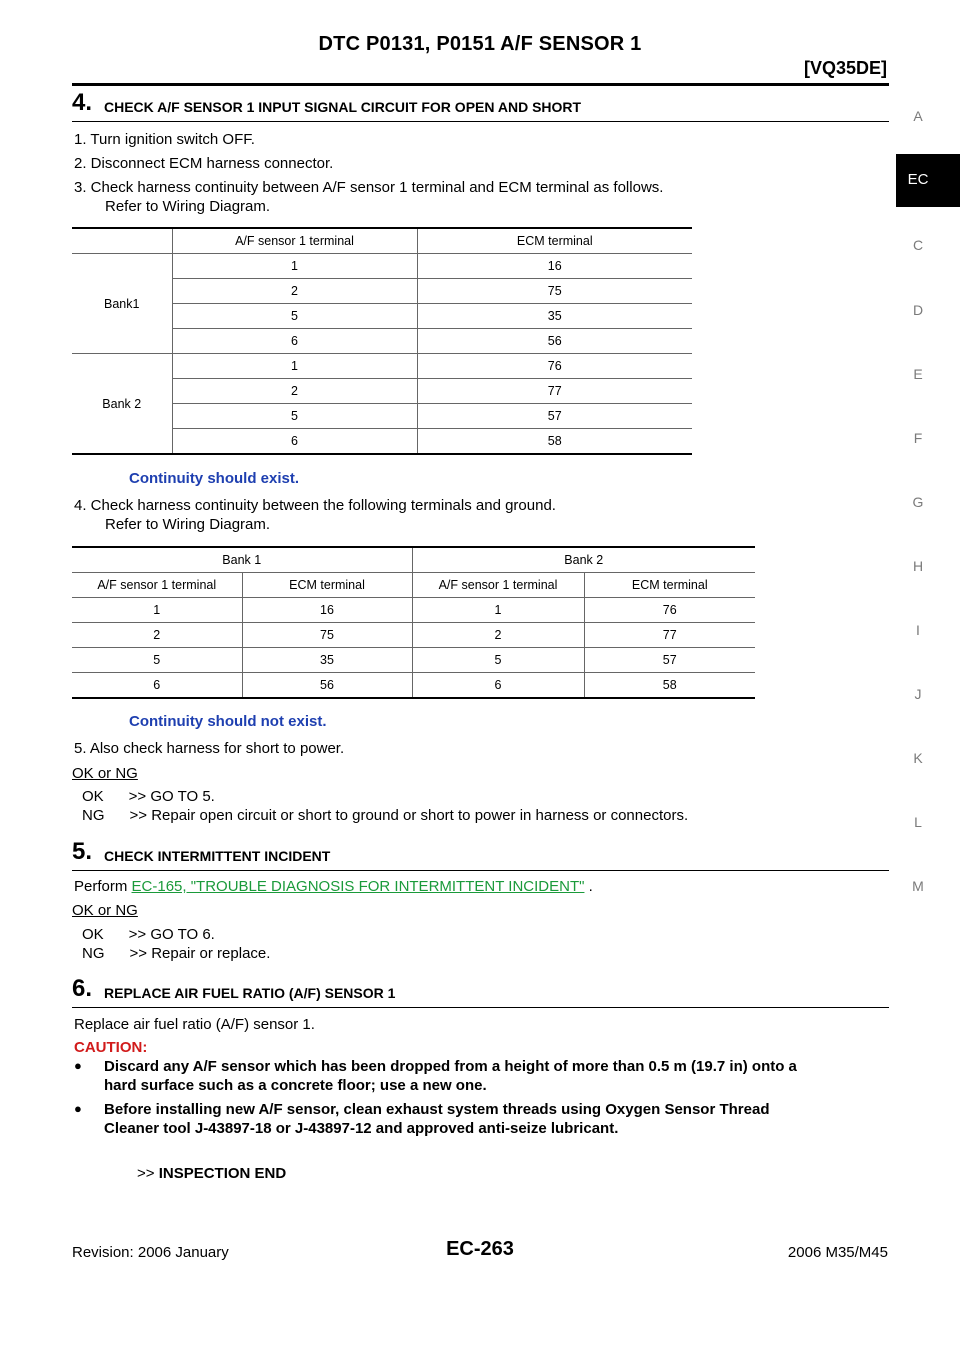 The width and height of the screenshot is (960, 1358). I want to click on model-label: 2006 M35/M45, so click(837, 1252).